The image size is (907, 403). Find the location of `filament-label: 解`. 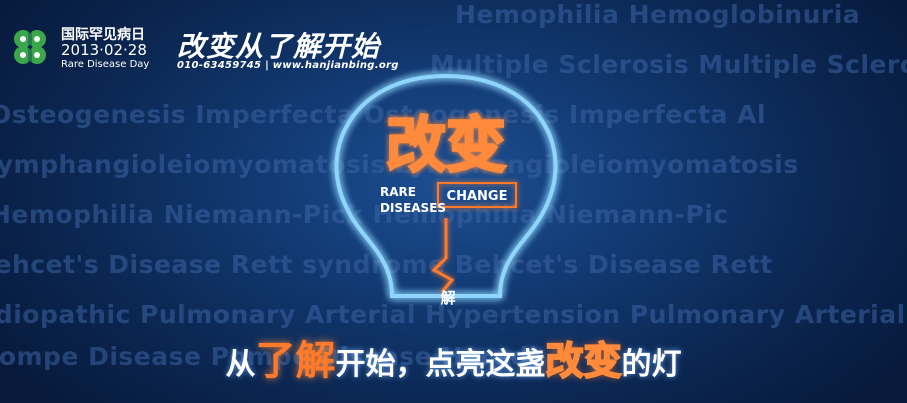

filament-label: 解 is located at coordinates (447, 298).